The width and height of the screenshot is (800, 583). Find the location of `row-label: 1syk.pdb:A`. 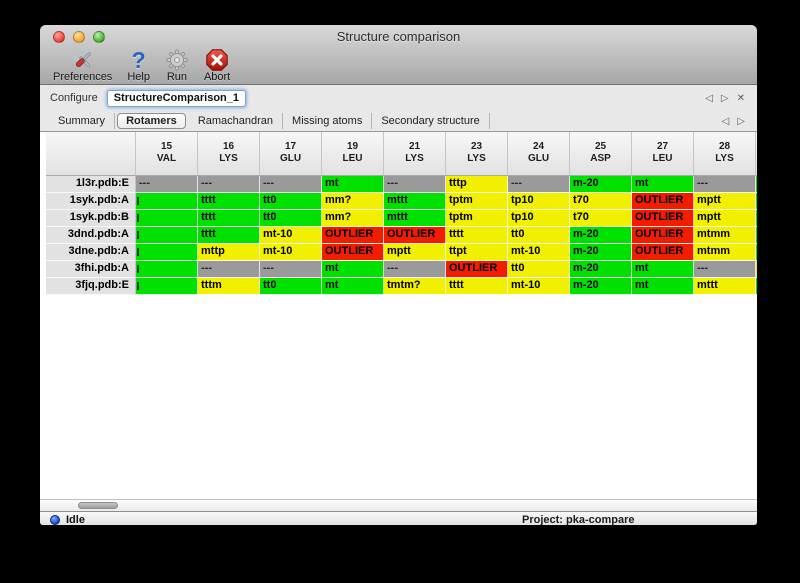

row-label: 1syk.pdb:A is located at coordinates (91, 201).